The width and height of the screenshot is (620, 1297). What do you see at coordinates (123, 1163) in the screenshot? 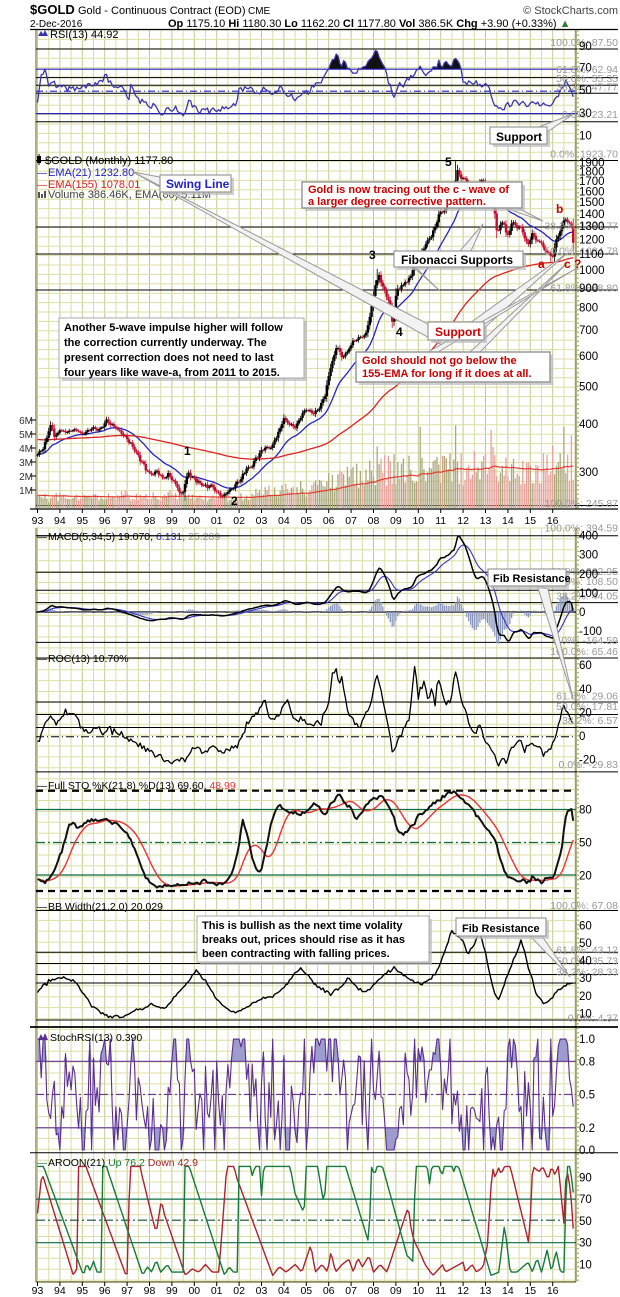
I see `svg-text: AROON(21) Up 76.2 Down 42.9` at bounding box center [123, 1163].